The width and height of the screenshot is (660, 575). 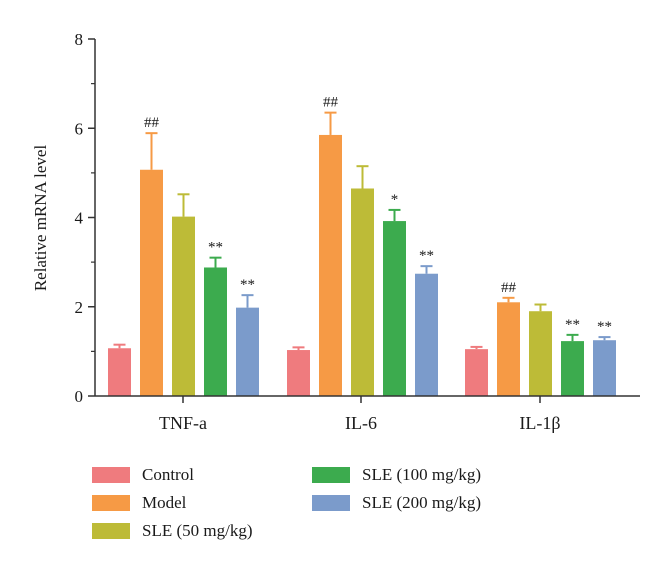 I want to click on legend-label-control: Control, so click(x=168, y=474).